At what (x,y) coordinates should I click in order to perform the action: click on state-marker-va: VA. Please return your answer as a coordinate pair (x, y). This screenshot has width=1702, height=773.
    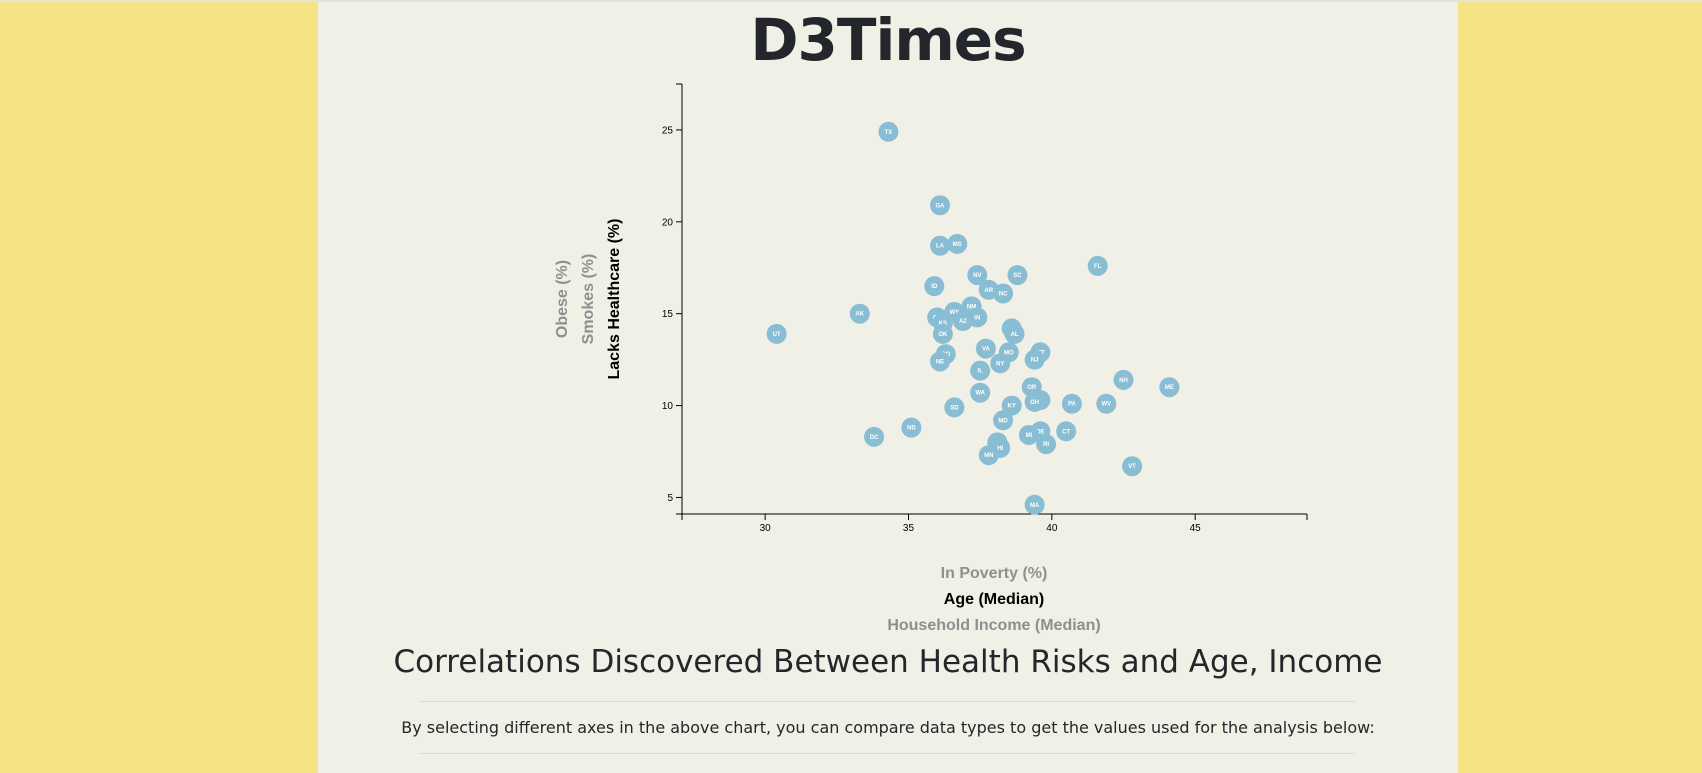
    Looking at the image, I should click on (985, 348).